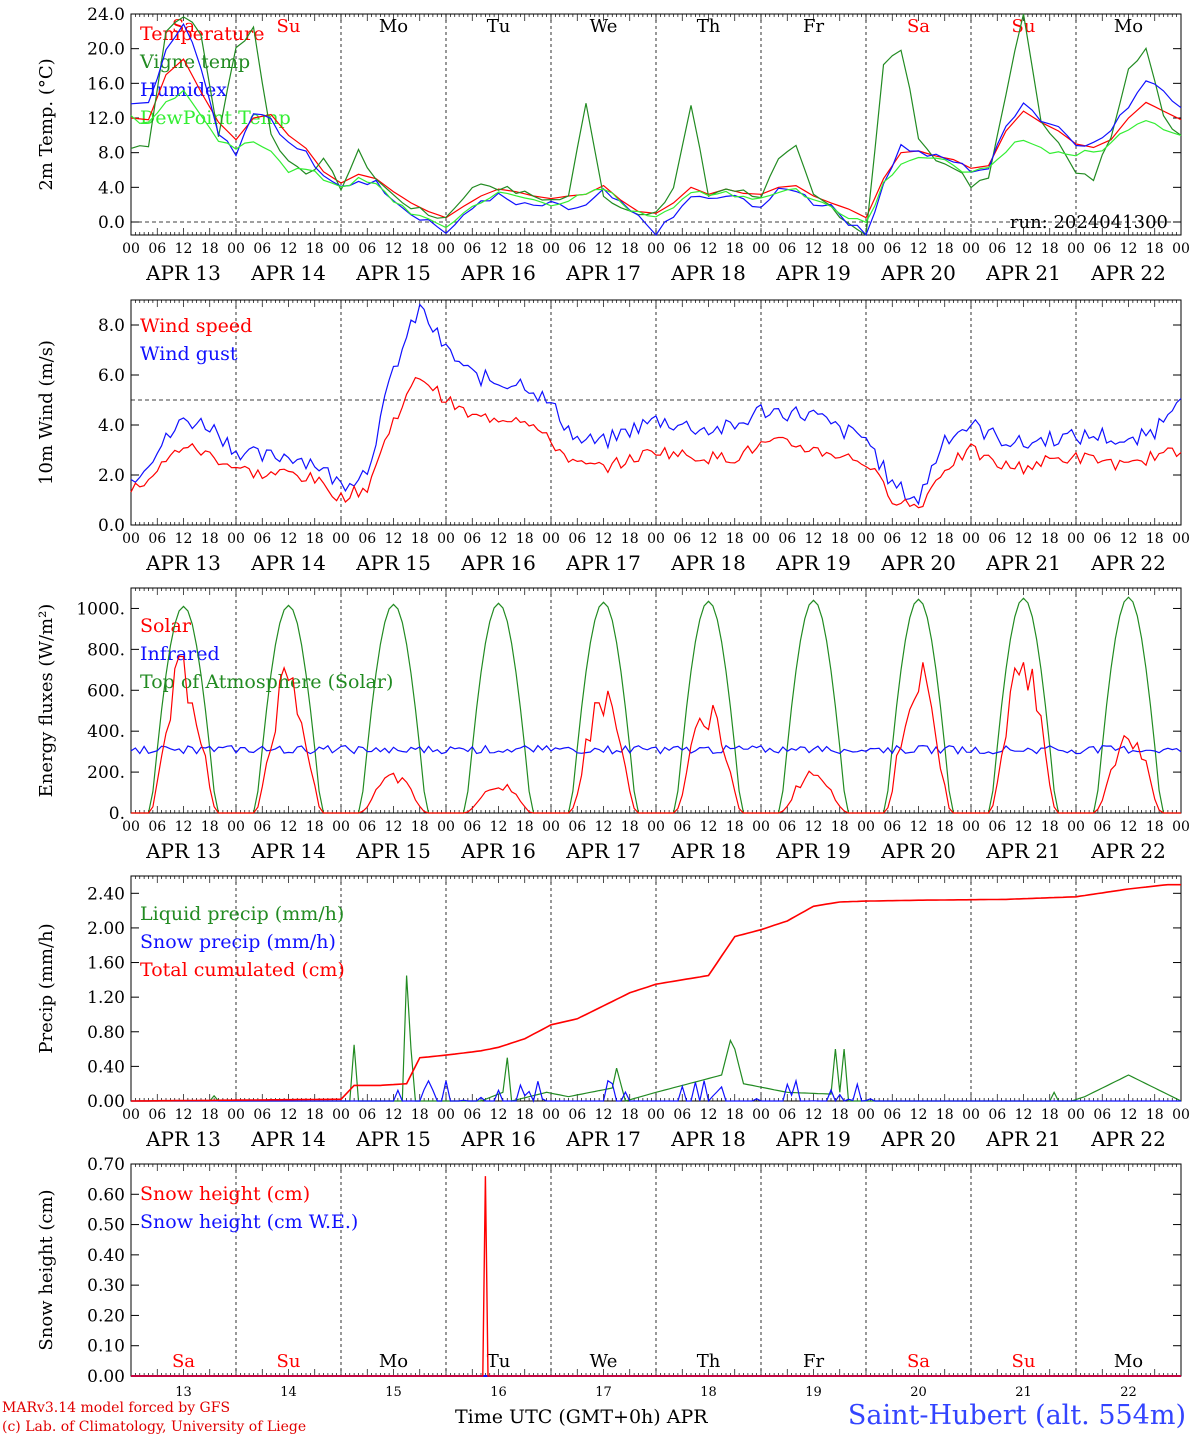 The height and width of the screenshot is (1440, 1194). What do you see at coordinates (106, 998) in the screenshot?
I see `y-tick-label: 1.20` at bounding box center [106, 998].